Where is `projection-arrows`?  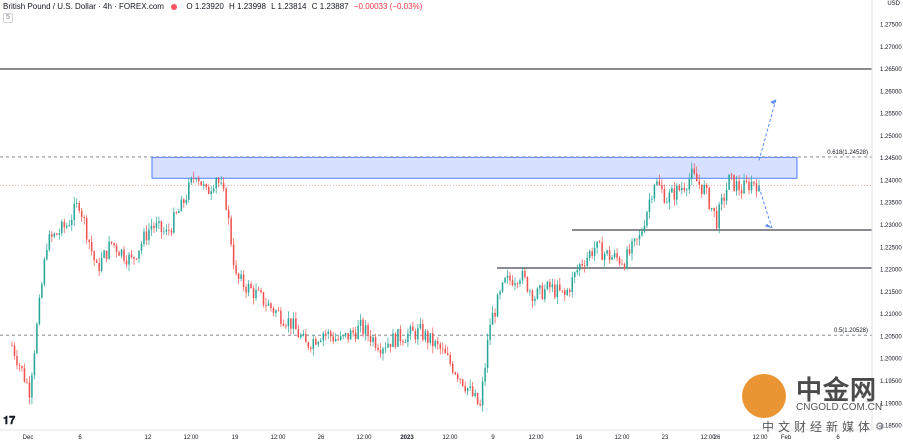 projection-arrows is located at coordinates (767, 164).